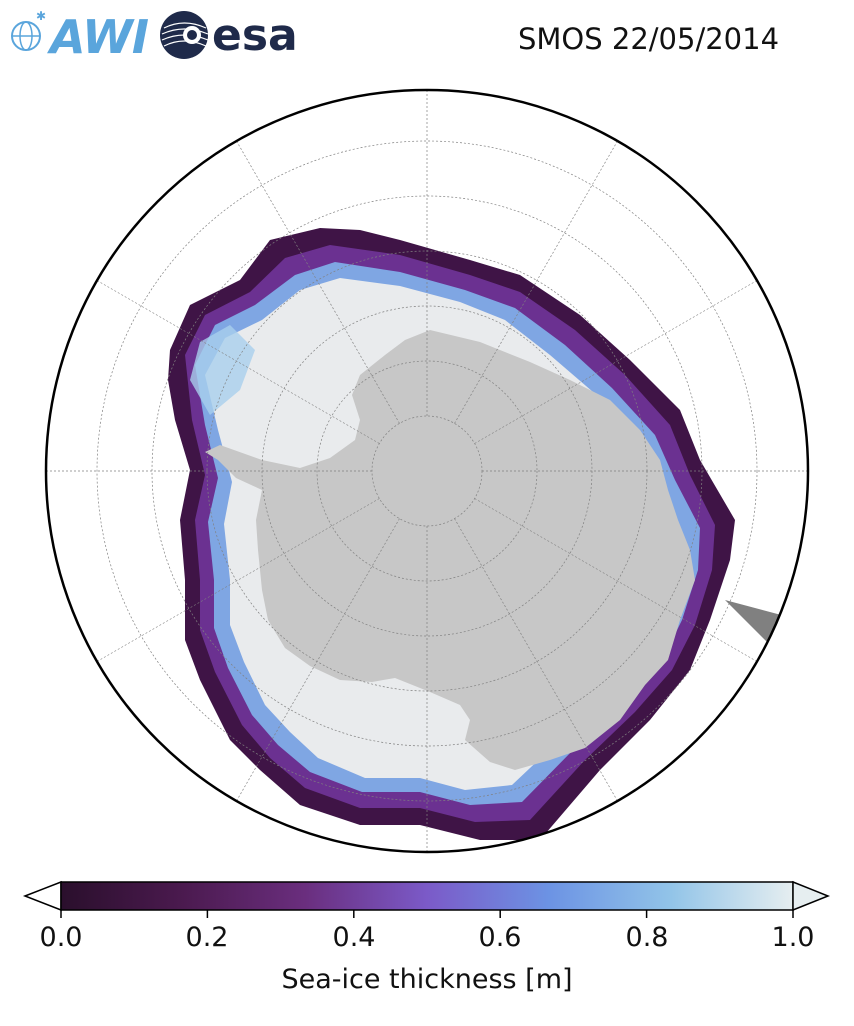 This screenshot has height=1026, width=854. Describe the element at coordinates (99, 37) in the screenshot. I see `awi-logo-text: AWI` at that location.